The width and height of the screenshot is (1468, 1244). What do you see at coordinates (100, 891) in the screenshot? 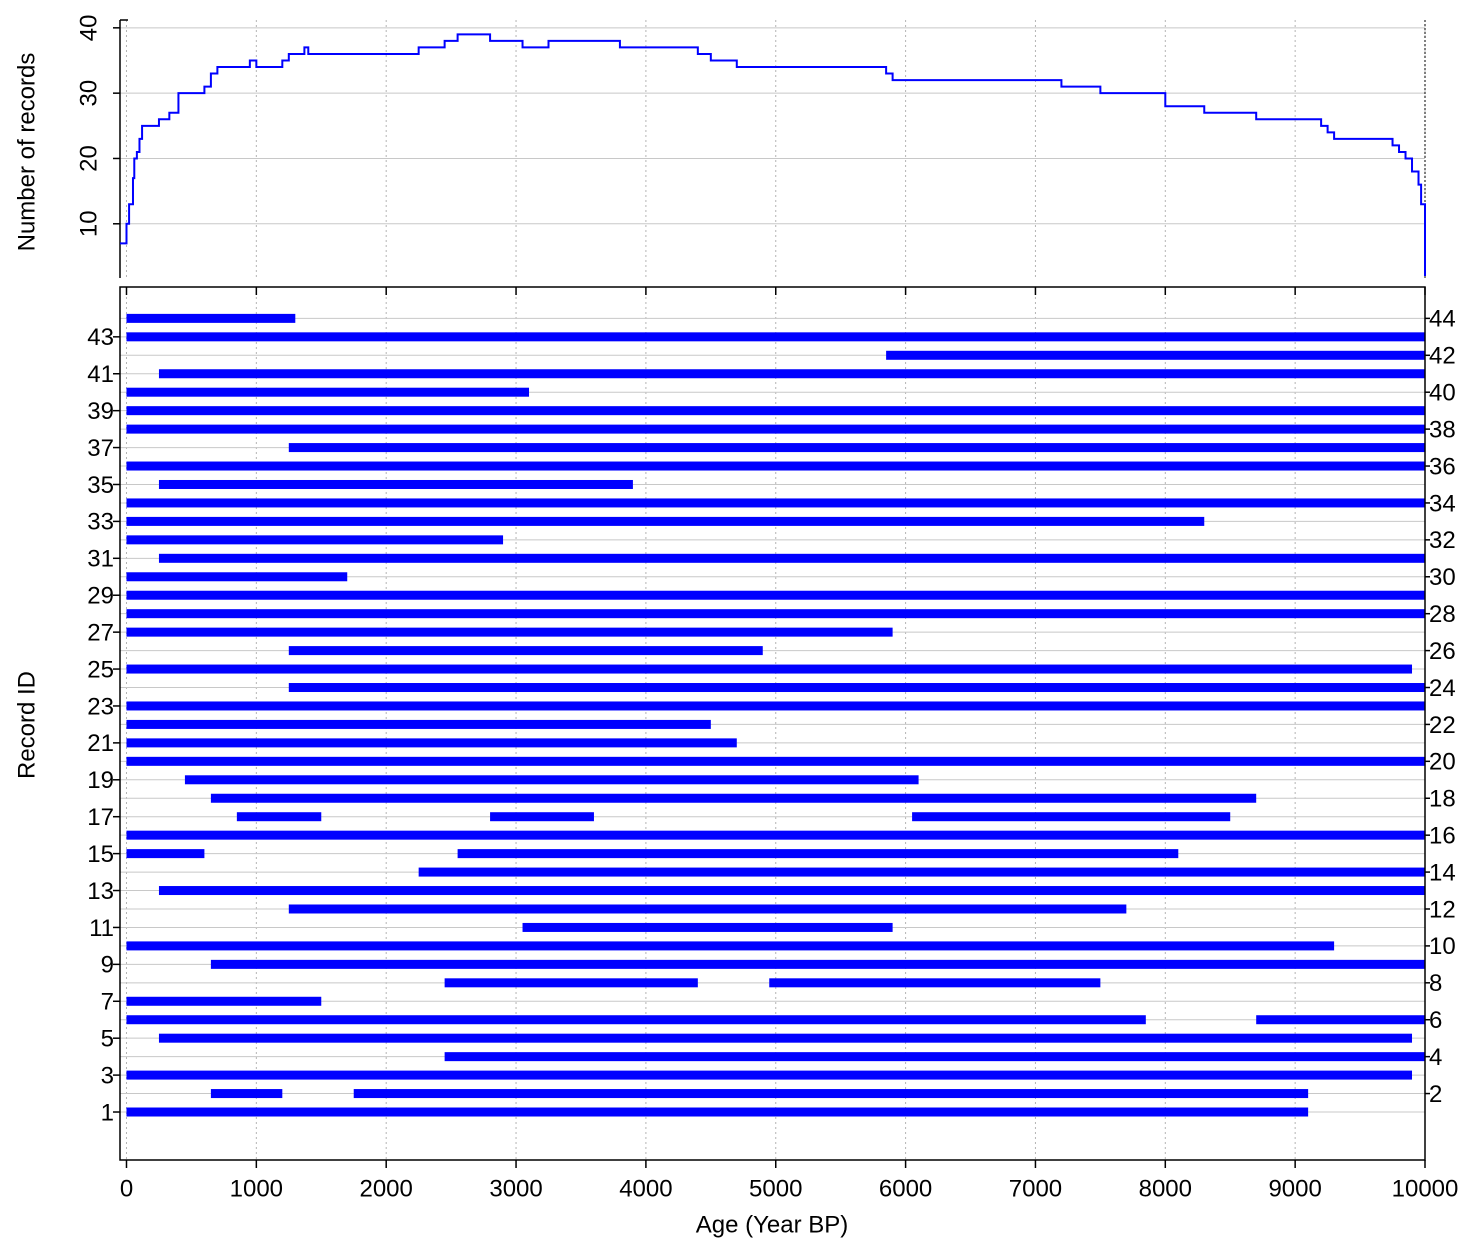
I see `y-tick-label: 13` at bounding box center [100, 891].